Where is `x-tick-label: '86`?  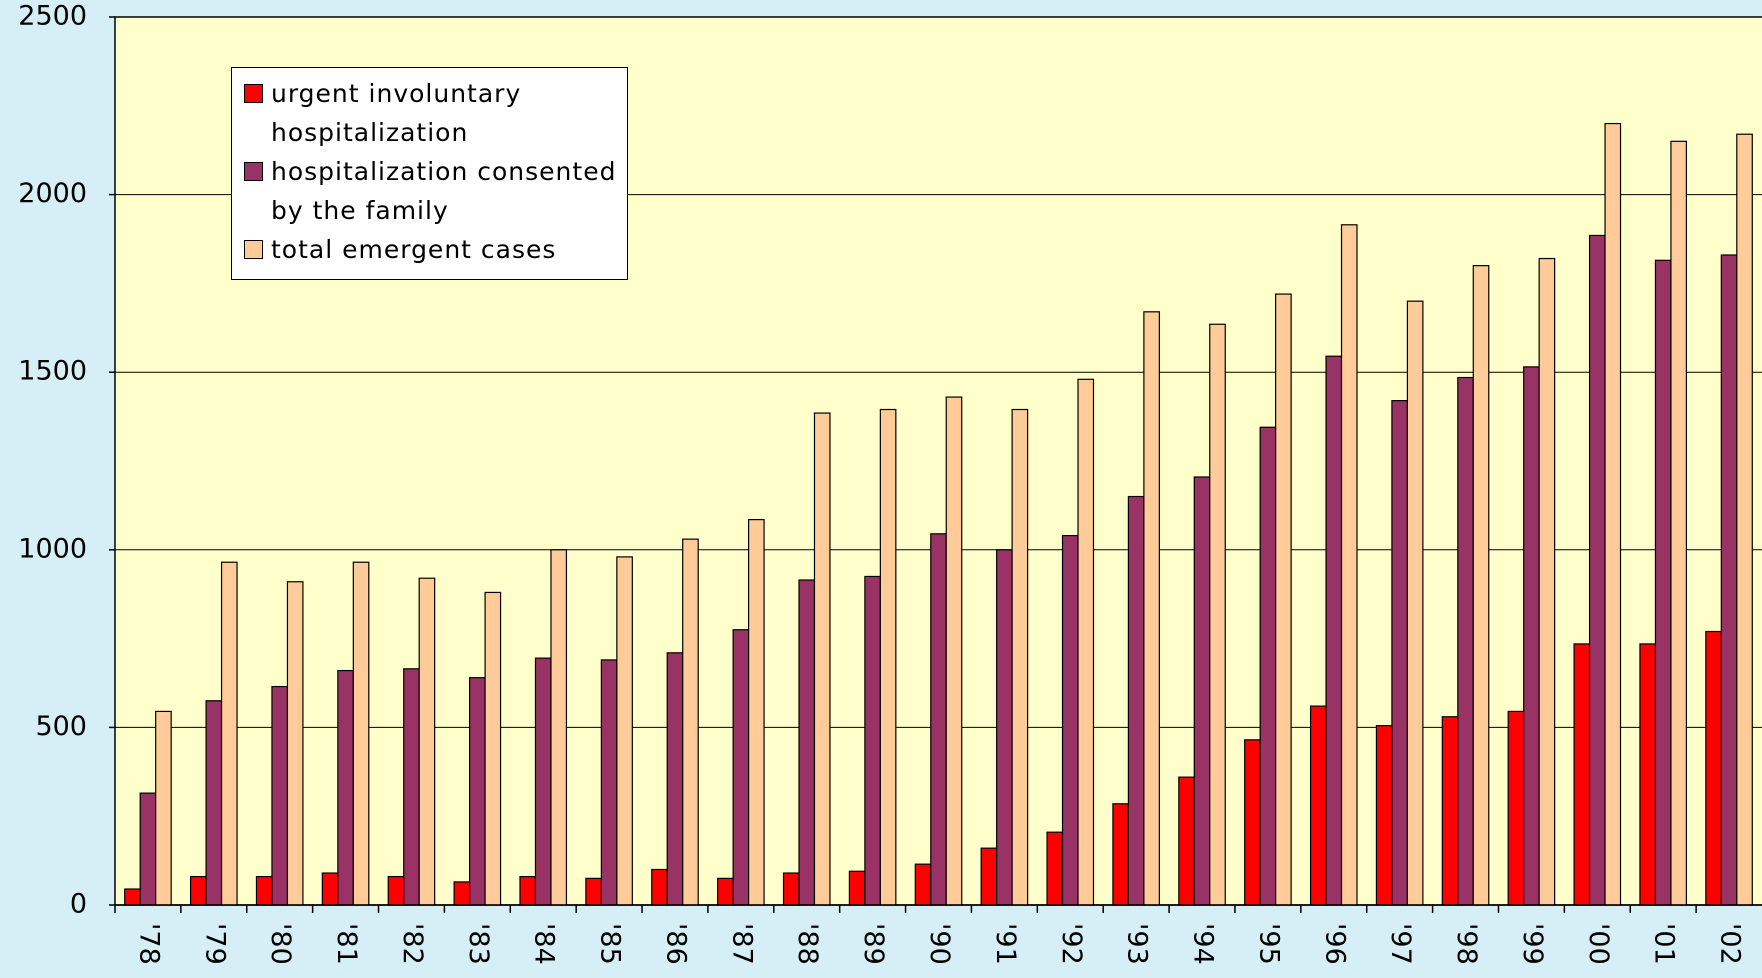
x-tick-label: '86 is located at coordinates (675, 944).